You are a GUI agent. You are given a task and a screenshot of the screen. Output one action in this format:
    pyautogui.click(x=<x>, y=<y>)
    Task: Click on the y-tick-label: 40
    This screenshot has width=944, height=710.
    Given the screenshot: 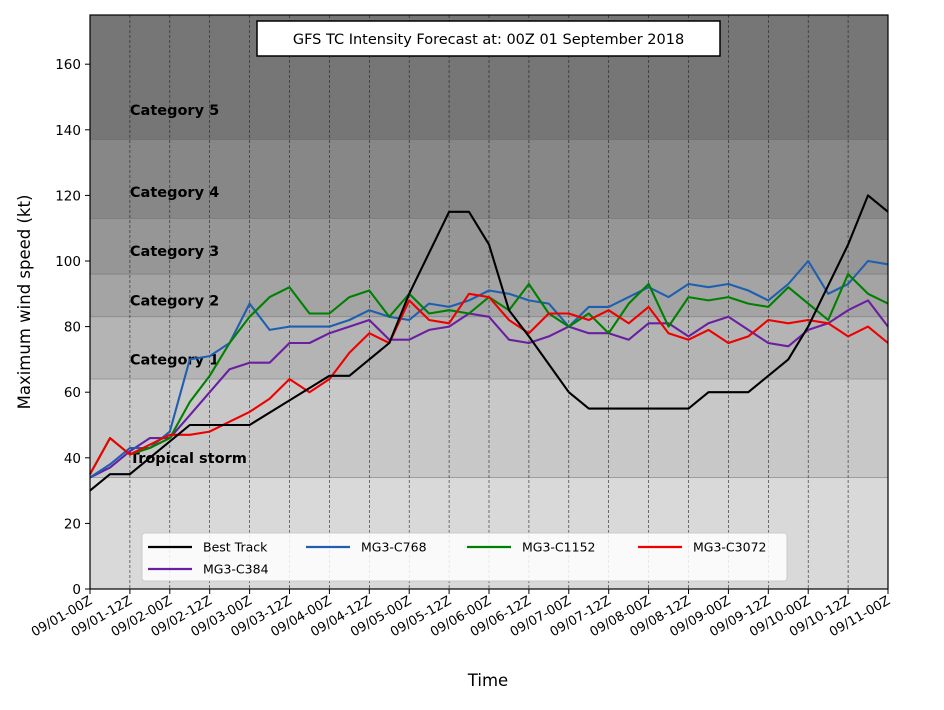 What is the action you would take?
    pyautogui.click(x=72, y=459)
    